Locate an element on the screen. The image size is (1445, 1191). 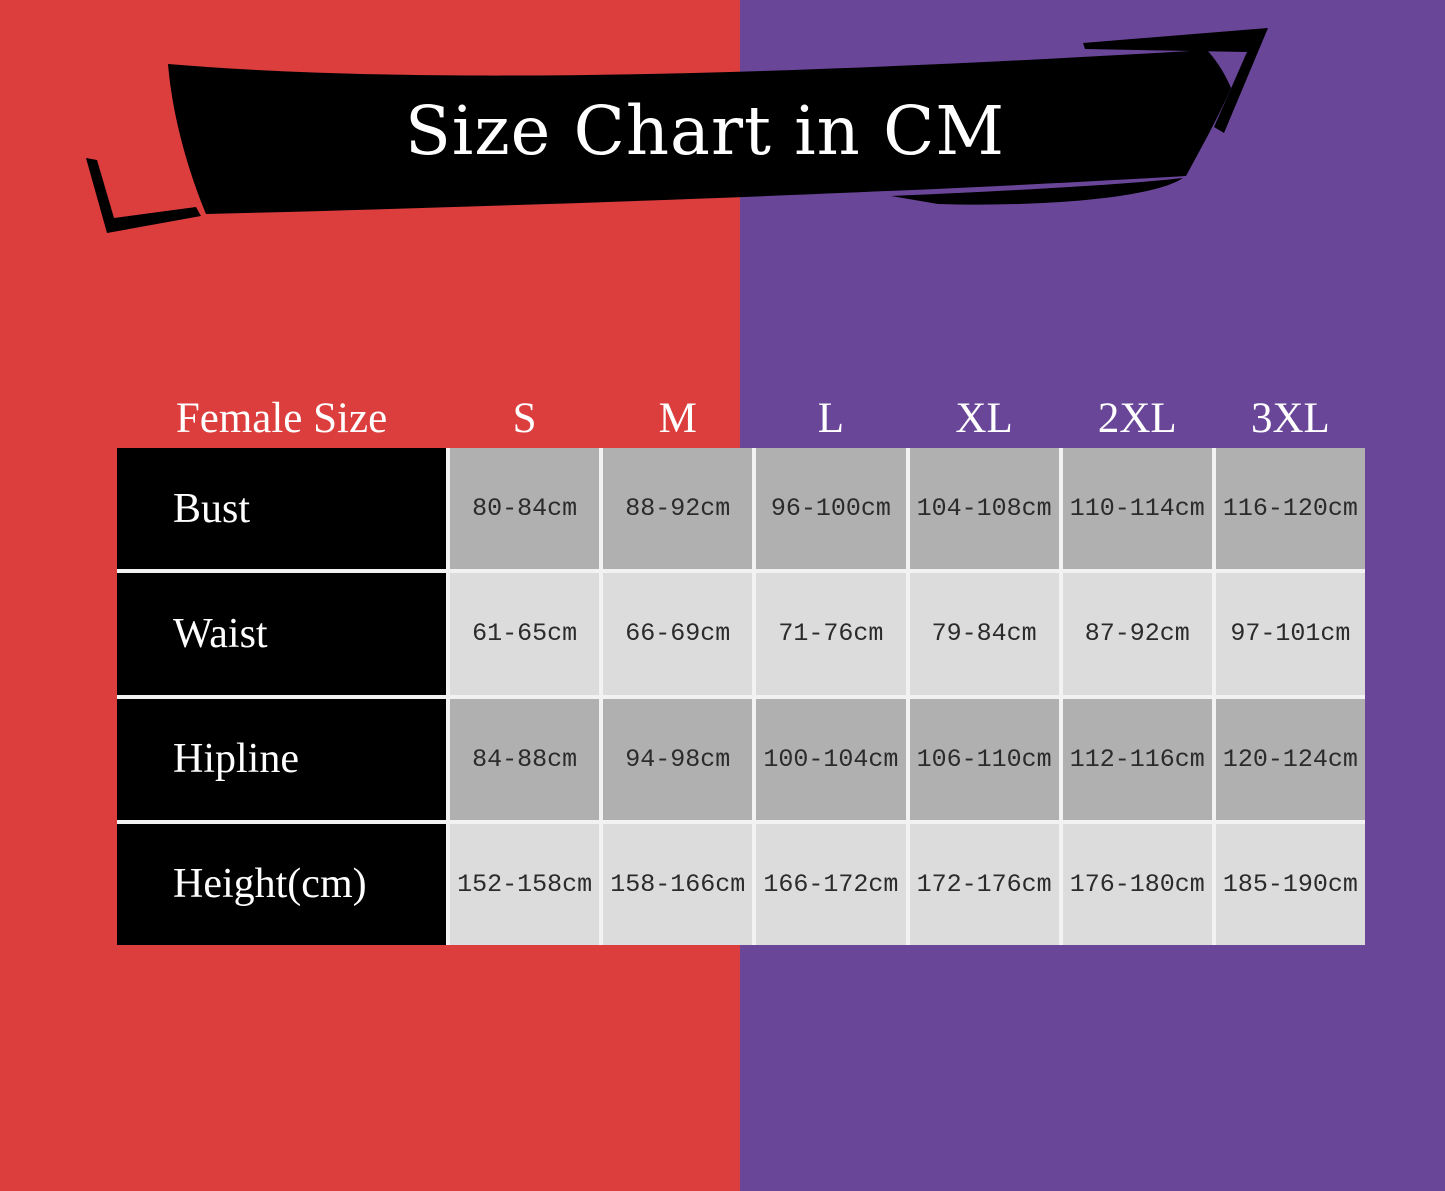
cell-waist-2xl: 87-92cm is located at coordinates (1137, 634).